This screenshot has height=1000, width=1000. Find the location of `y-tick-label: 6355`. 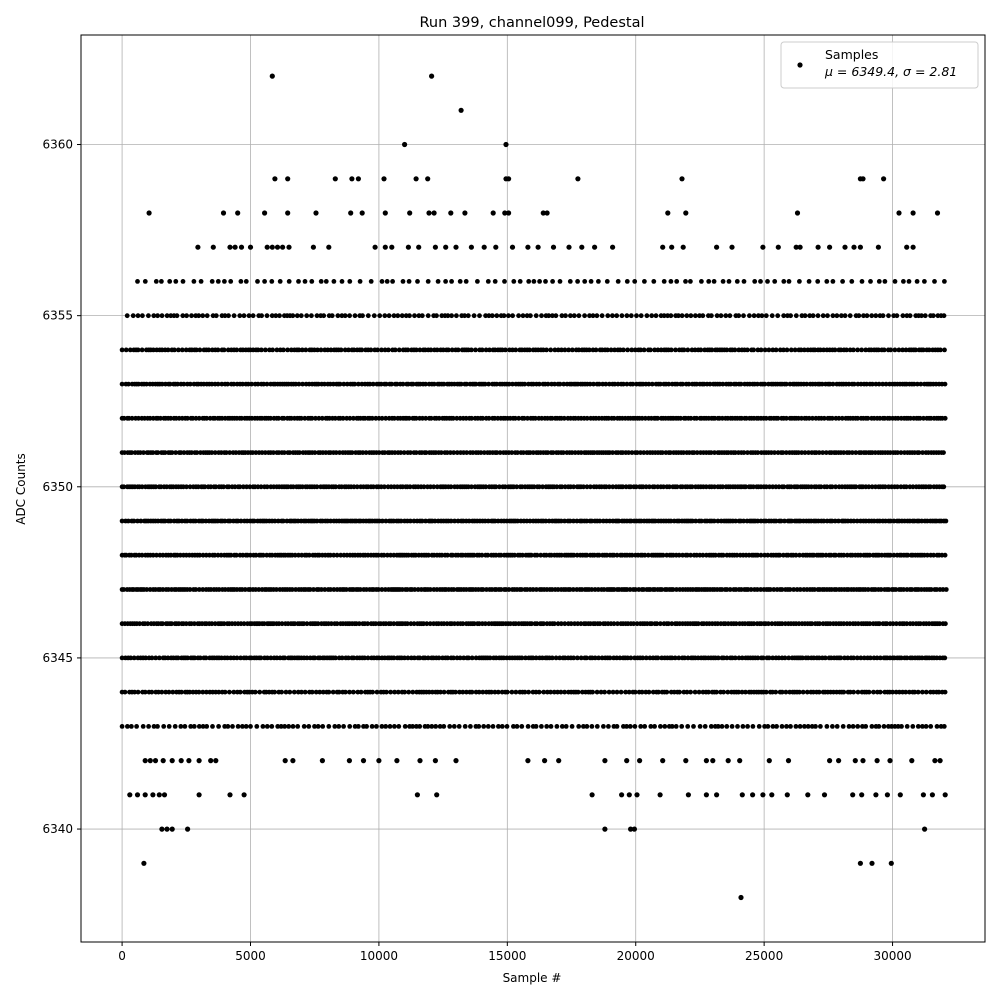

y-tick-label: 6355 is located at coordinates (57, 316).